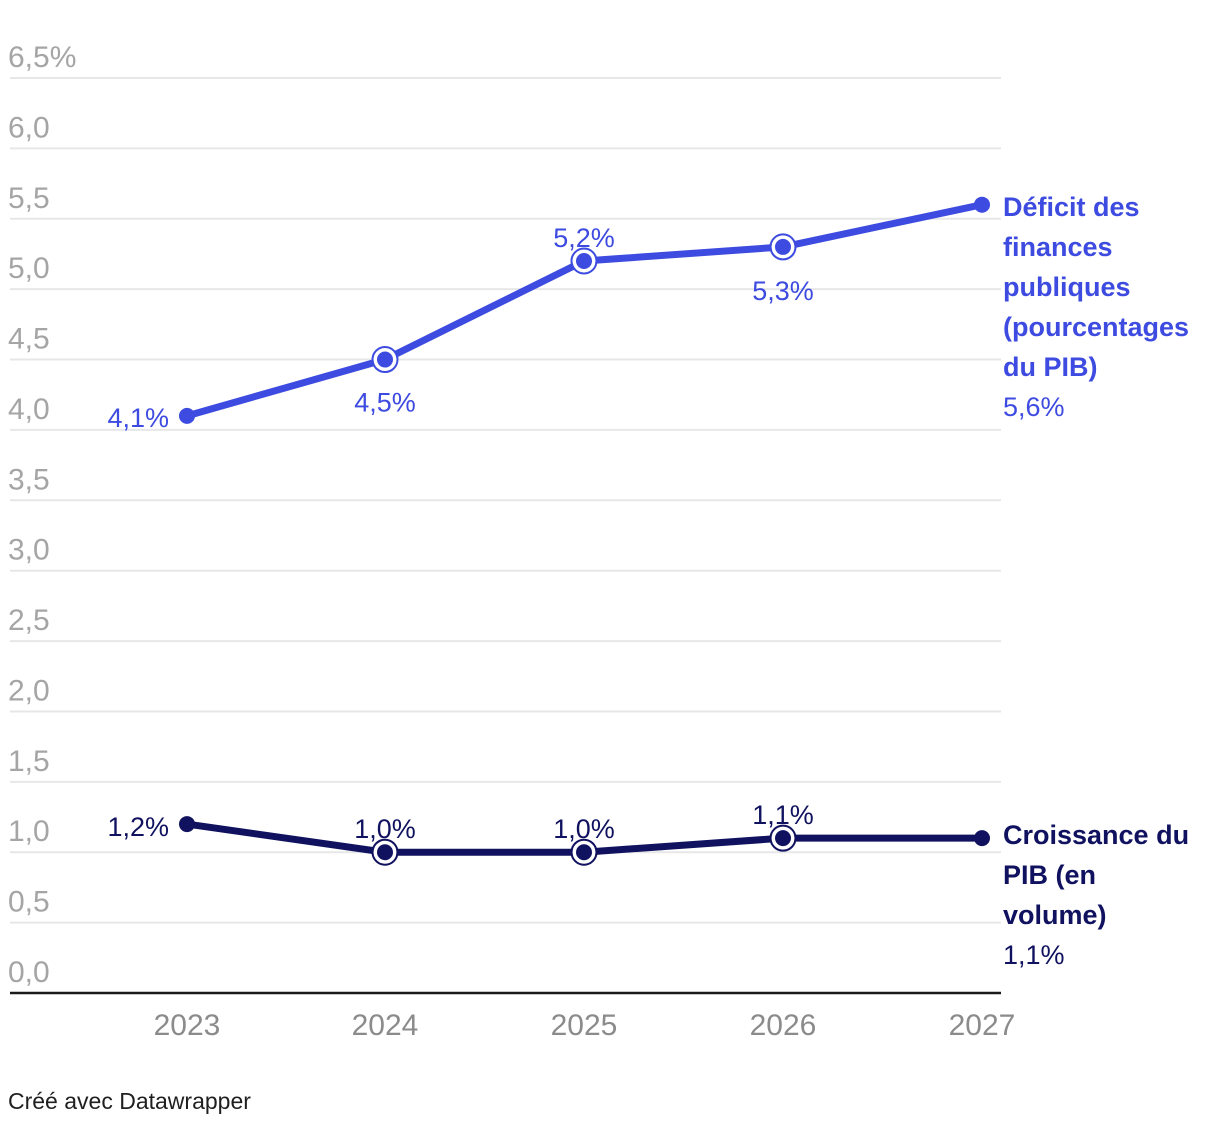 The height and width of the screenshot is (1130, 1220). What do you see at coordinates (385, 403) in the screenshot?
I see `value-label-deficit-2024: 4,5%` at bounding box center [385, 403].